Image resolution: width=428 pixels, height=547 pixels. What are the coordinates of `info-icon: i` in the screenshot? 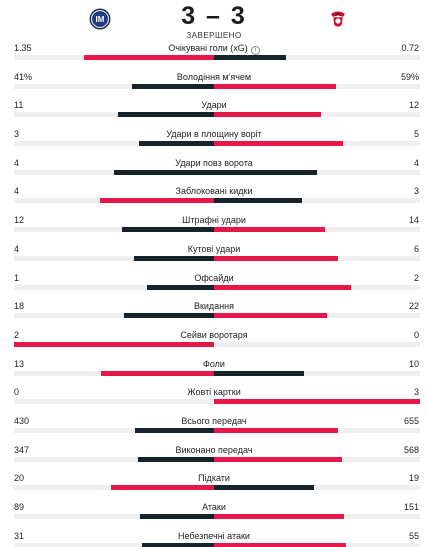 It's located at (255, 50).